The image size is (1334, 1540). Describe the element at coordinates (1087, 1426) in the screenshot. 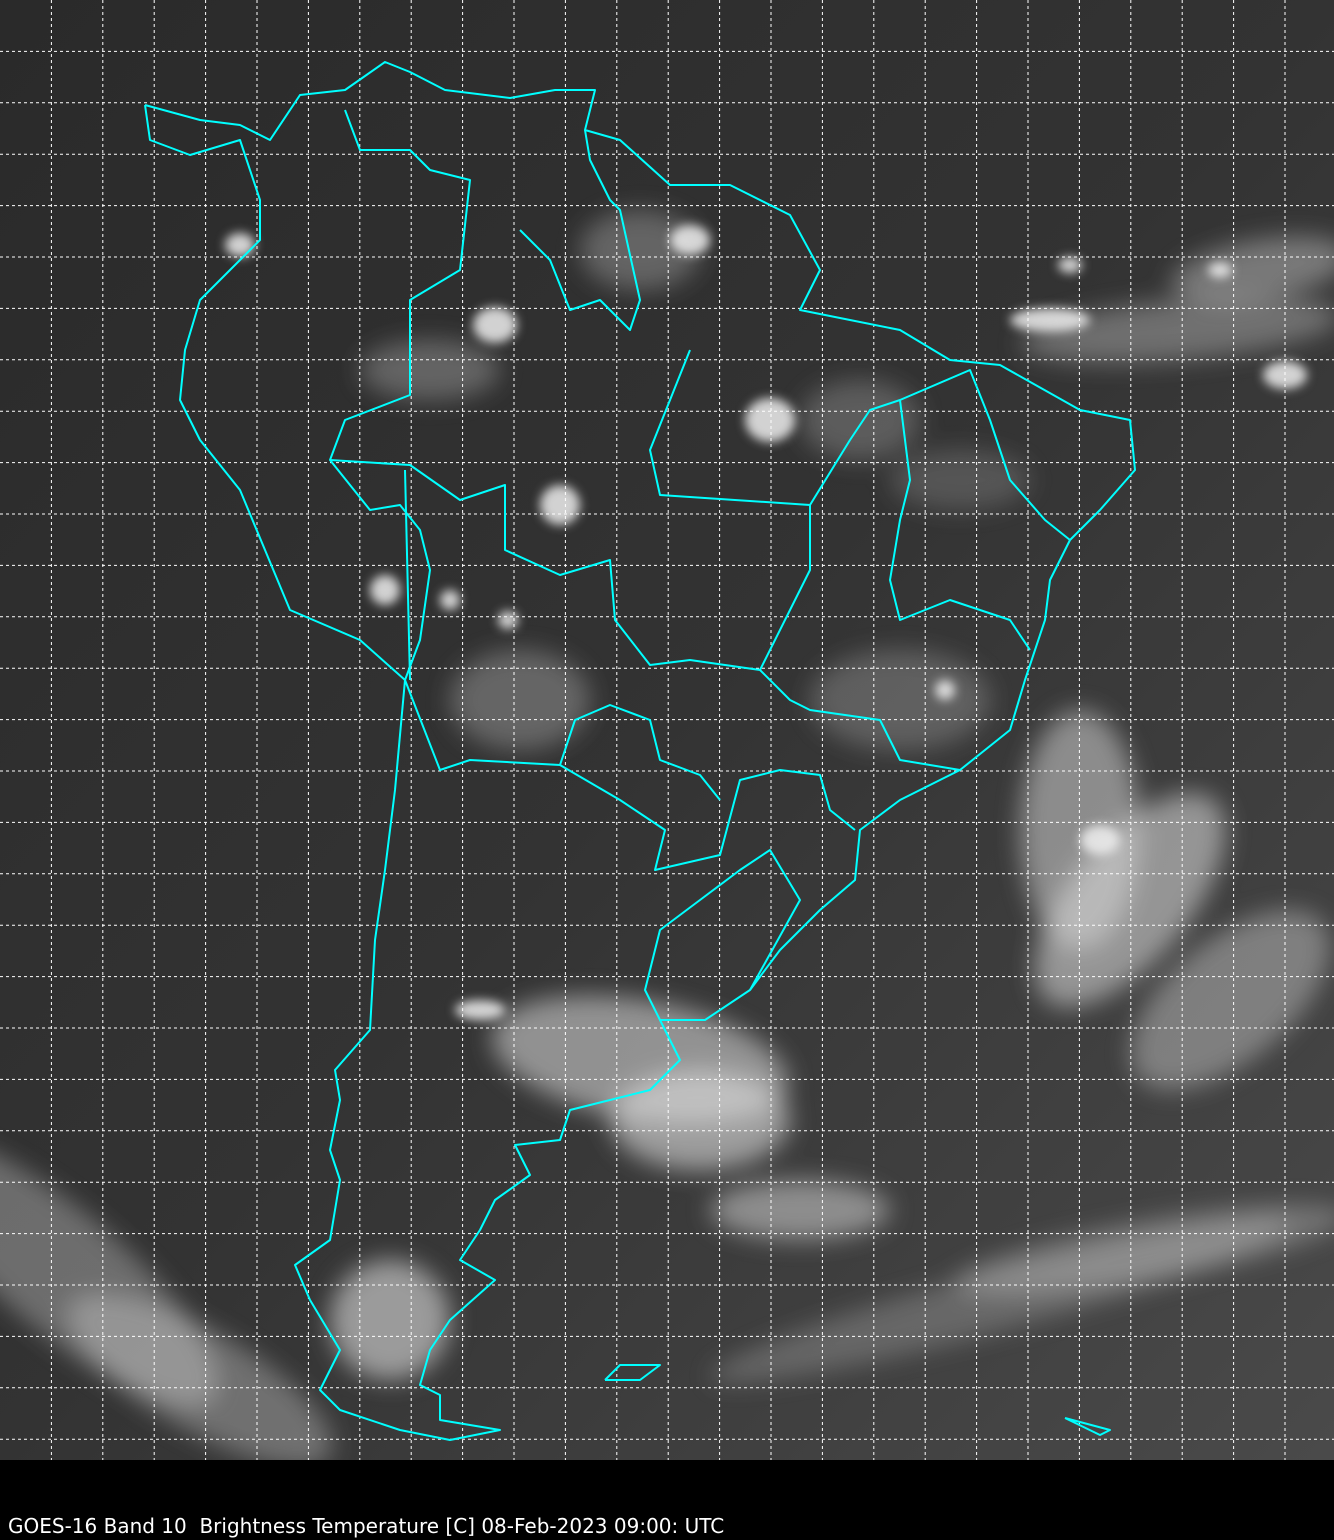

I see `south-georgia-outline` at that location.